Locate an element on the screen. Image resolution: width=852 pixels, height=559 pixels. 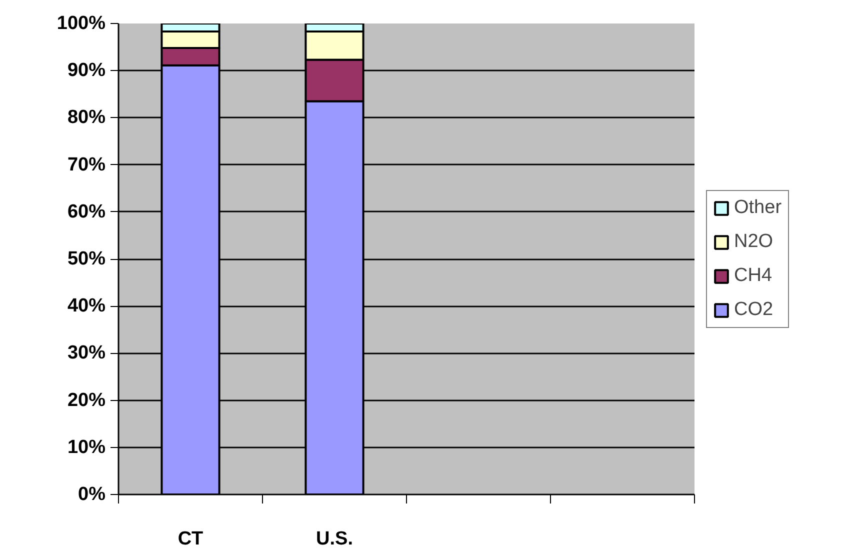
legend-label: CO2 is located at coordinates (754, 309).